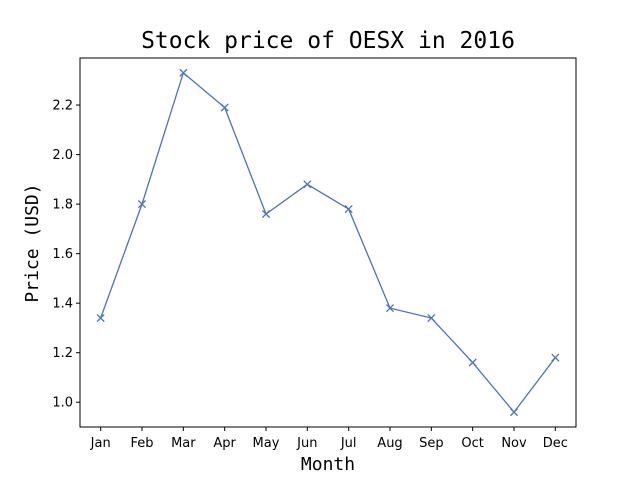 The height and width of the screenshot is (480, 640). What do you see at coordinates (329, 439) in the screenshot?
I see `x-axis: Jan Feb Mar Apr May Jun Jul Aug Sep Oct Nov Dec` at bounding box center [329, 439].